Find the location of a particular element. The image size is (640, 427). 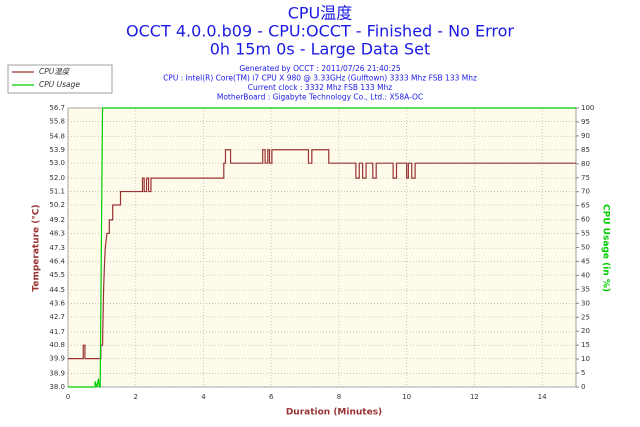

y2-axis-label: CPU Usage (in %) is located at coordinates (606, 248).